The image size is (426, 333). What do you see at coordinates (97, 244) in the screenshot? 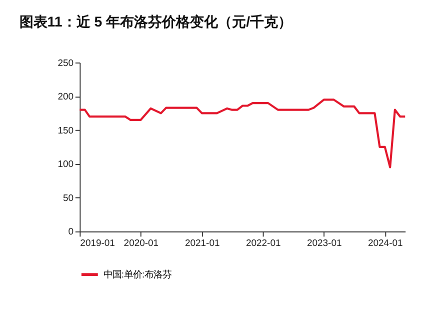
I see `x-tick-label: 2019-01` at bounding box center [97, 244].